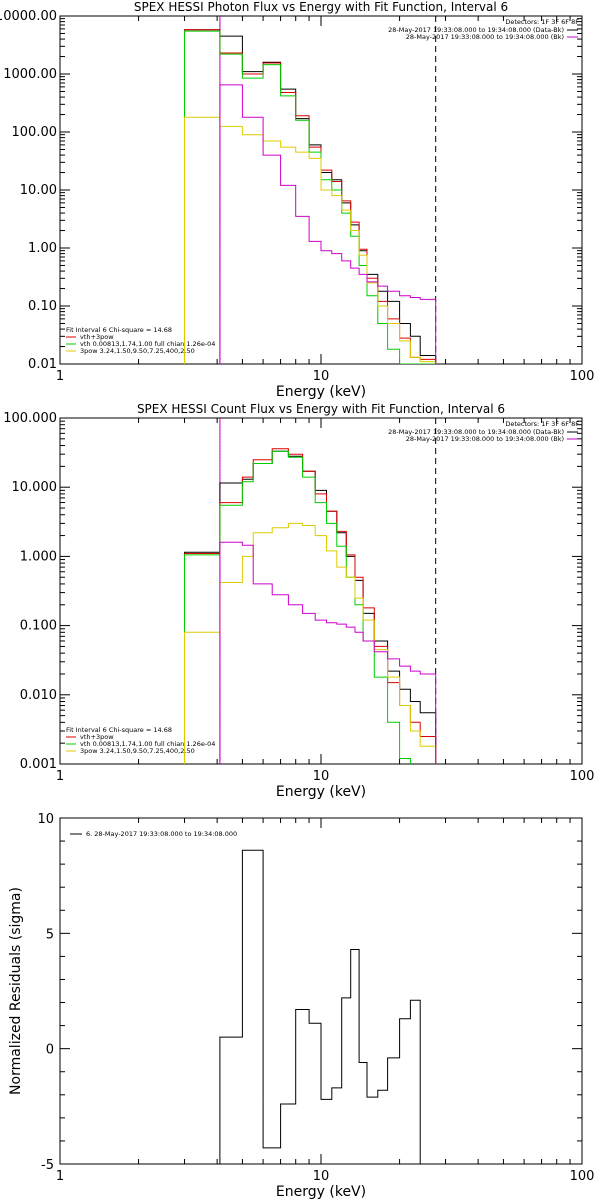  Describe the element at coordinates (38, 556) in the screenshot. I see `y-tick-label: 1.000` at that location.